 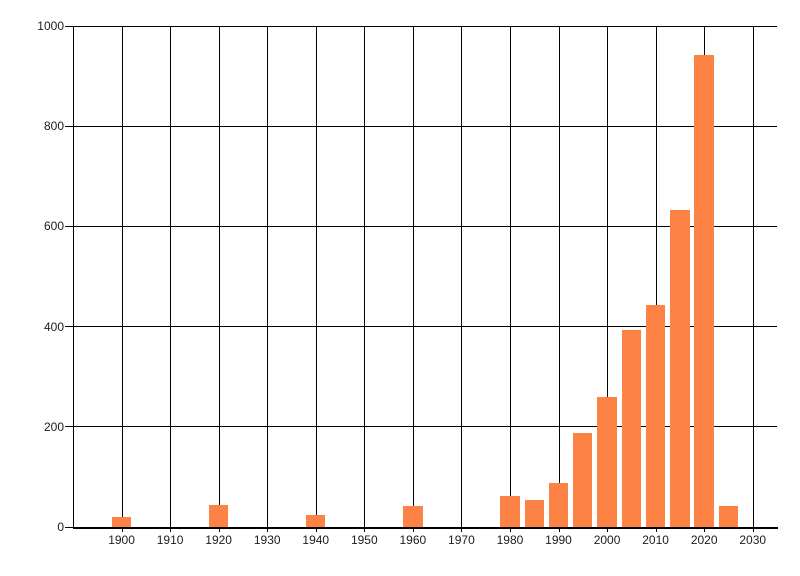 I want to click on x-tick-label: 2010, so click(x=655, y=540).